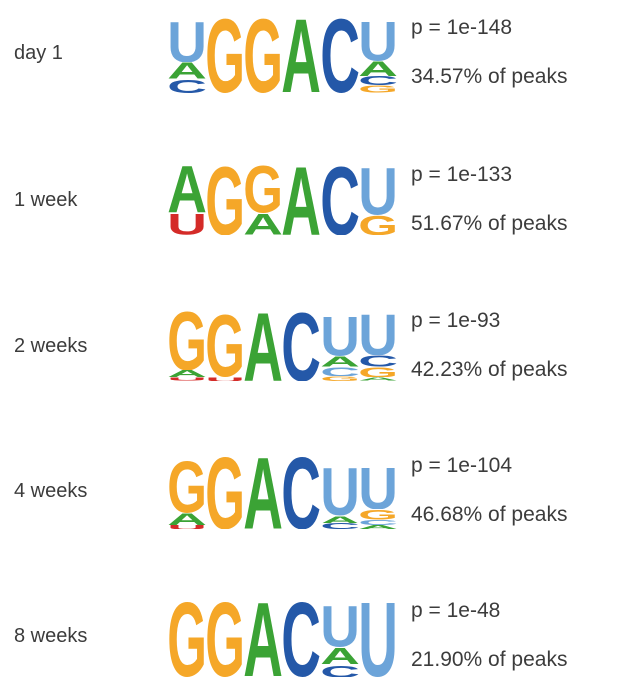 Image resolution: width=638 pixels, height=690 pixels. I want to click on timepoint-label: 8 weeks, so click(51, 636).